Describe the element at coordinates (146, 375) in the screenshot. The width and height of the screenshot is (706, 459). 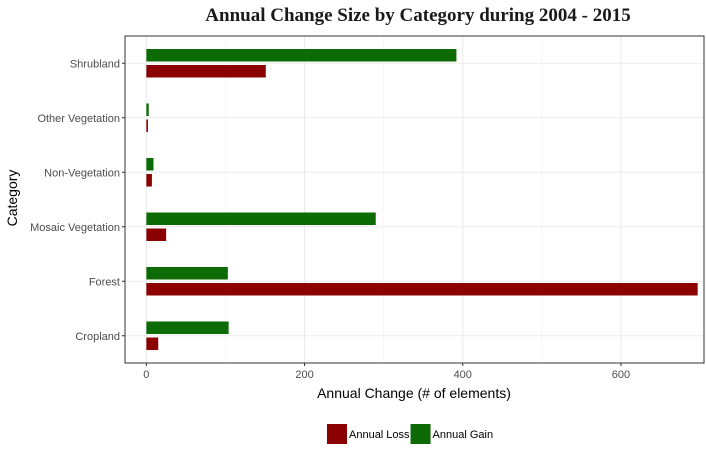
I see `x-tick-label: 0` at that location.